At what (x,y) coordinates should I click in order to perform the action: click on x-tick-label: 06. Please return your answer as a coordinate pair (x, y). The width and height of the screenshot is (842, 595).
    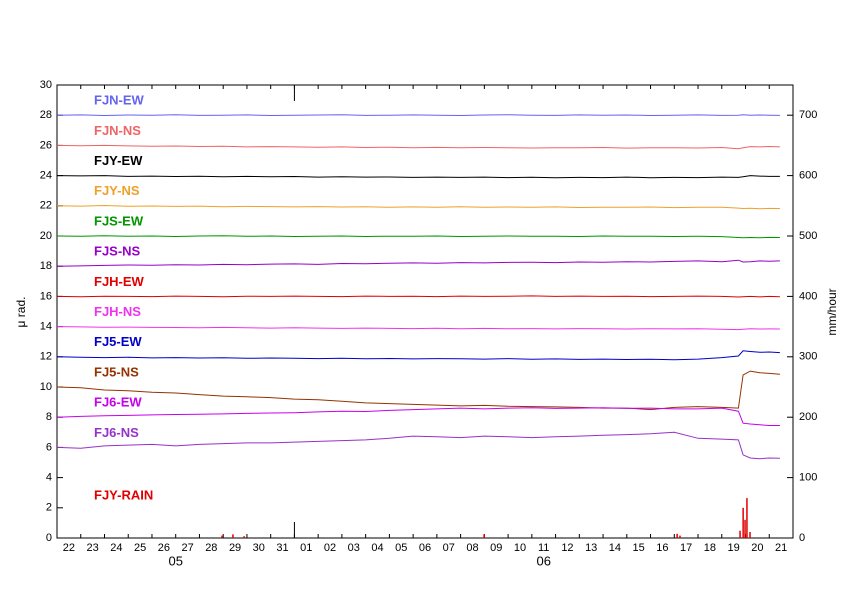
    Looking at the image, I should click on (425, 548).